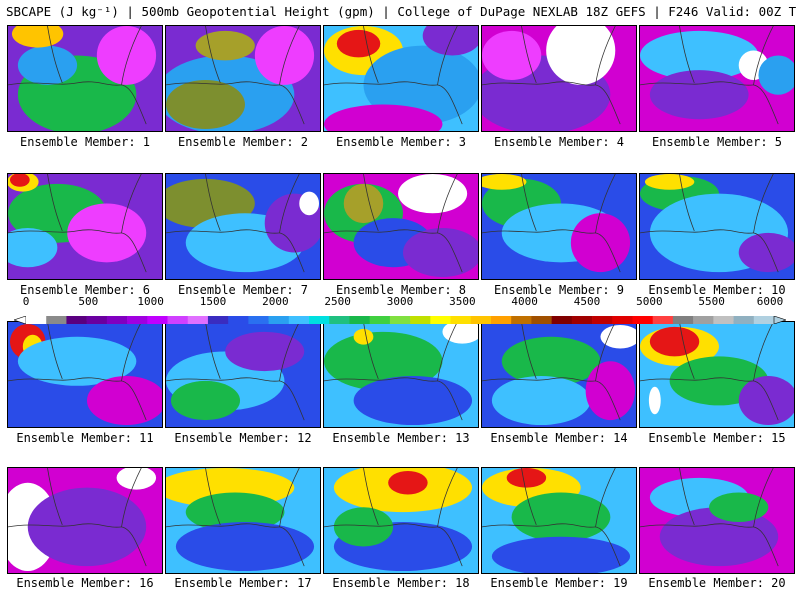 This screenshot has height=600, width=800. Describe the element at coordinates (26, 301) in the screenshot. I see `colorbar-tick-label: 0` at that location.